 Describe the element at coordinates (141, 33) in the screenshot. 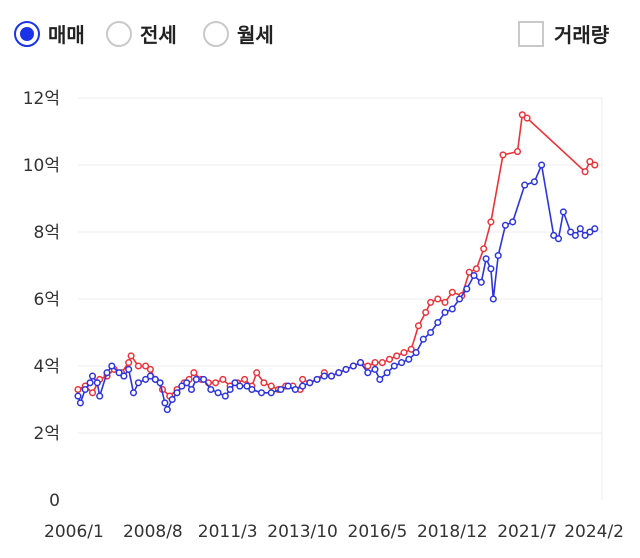

I see `radio-jeonse: 전세` at that location.